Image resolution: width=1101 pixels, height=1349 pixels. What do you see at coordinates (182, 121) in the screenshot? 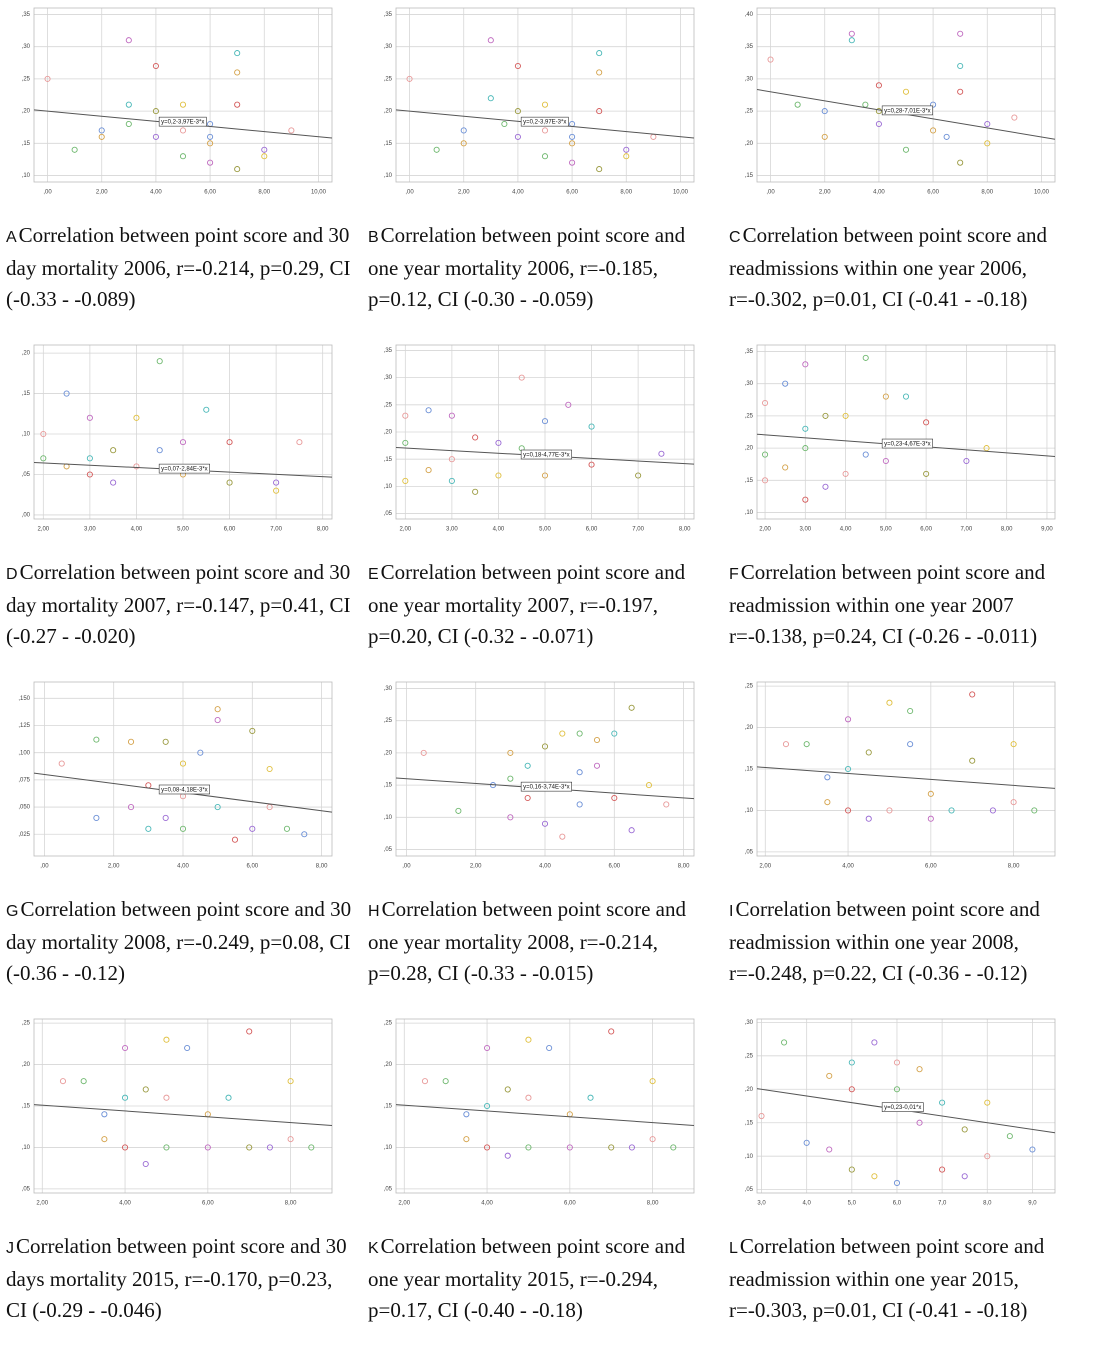
I see `fit-annotation: y=0,2-3,97E-3*x` at bounding box center [182, 121].